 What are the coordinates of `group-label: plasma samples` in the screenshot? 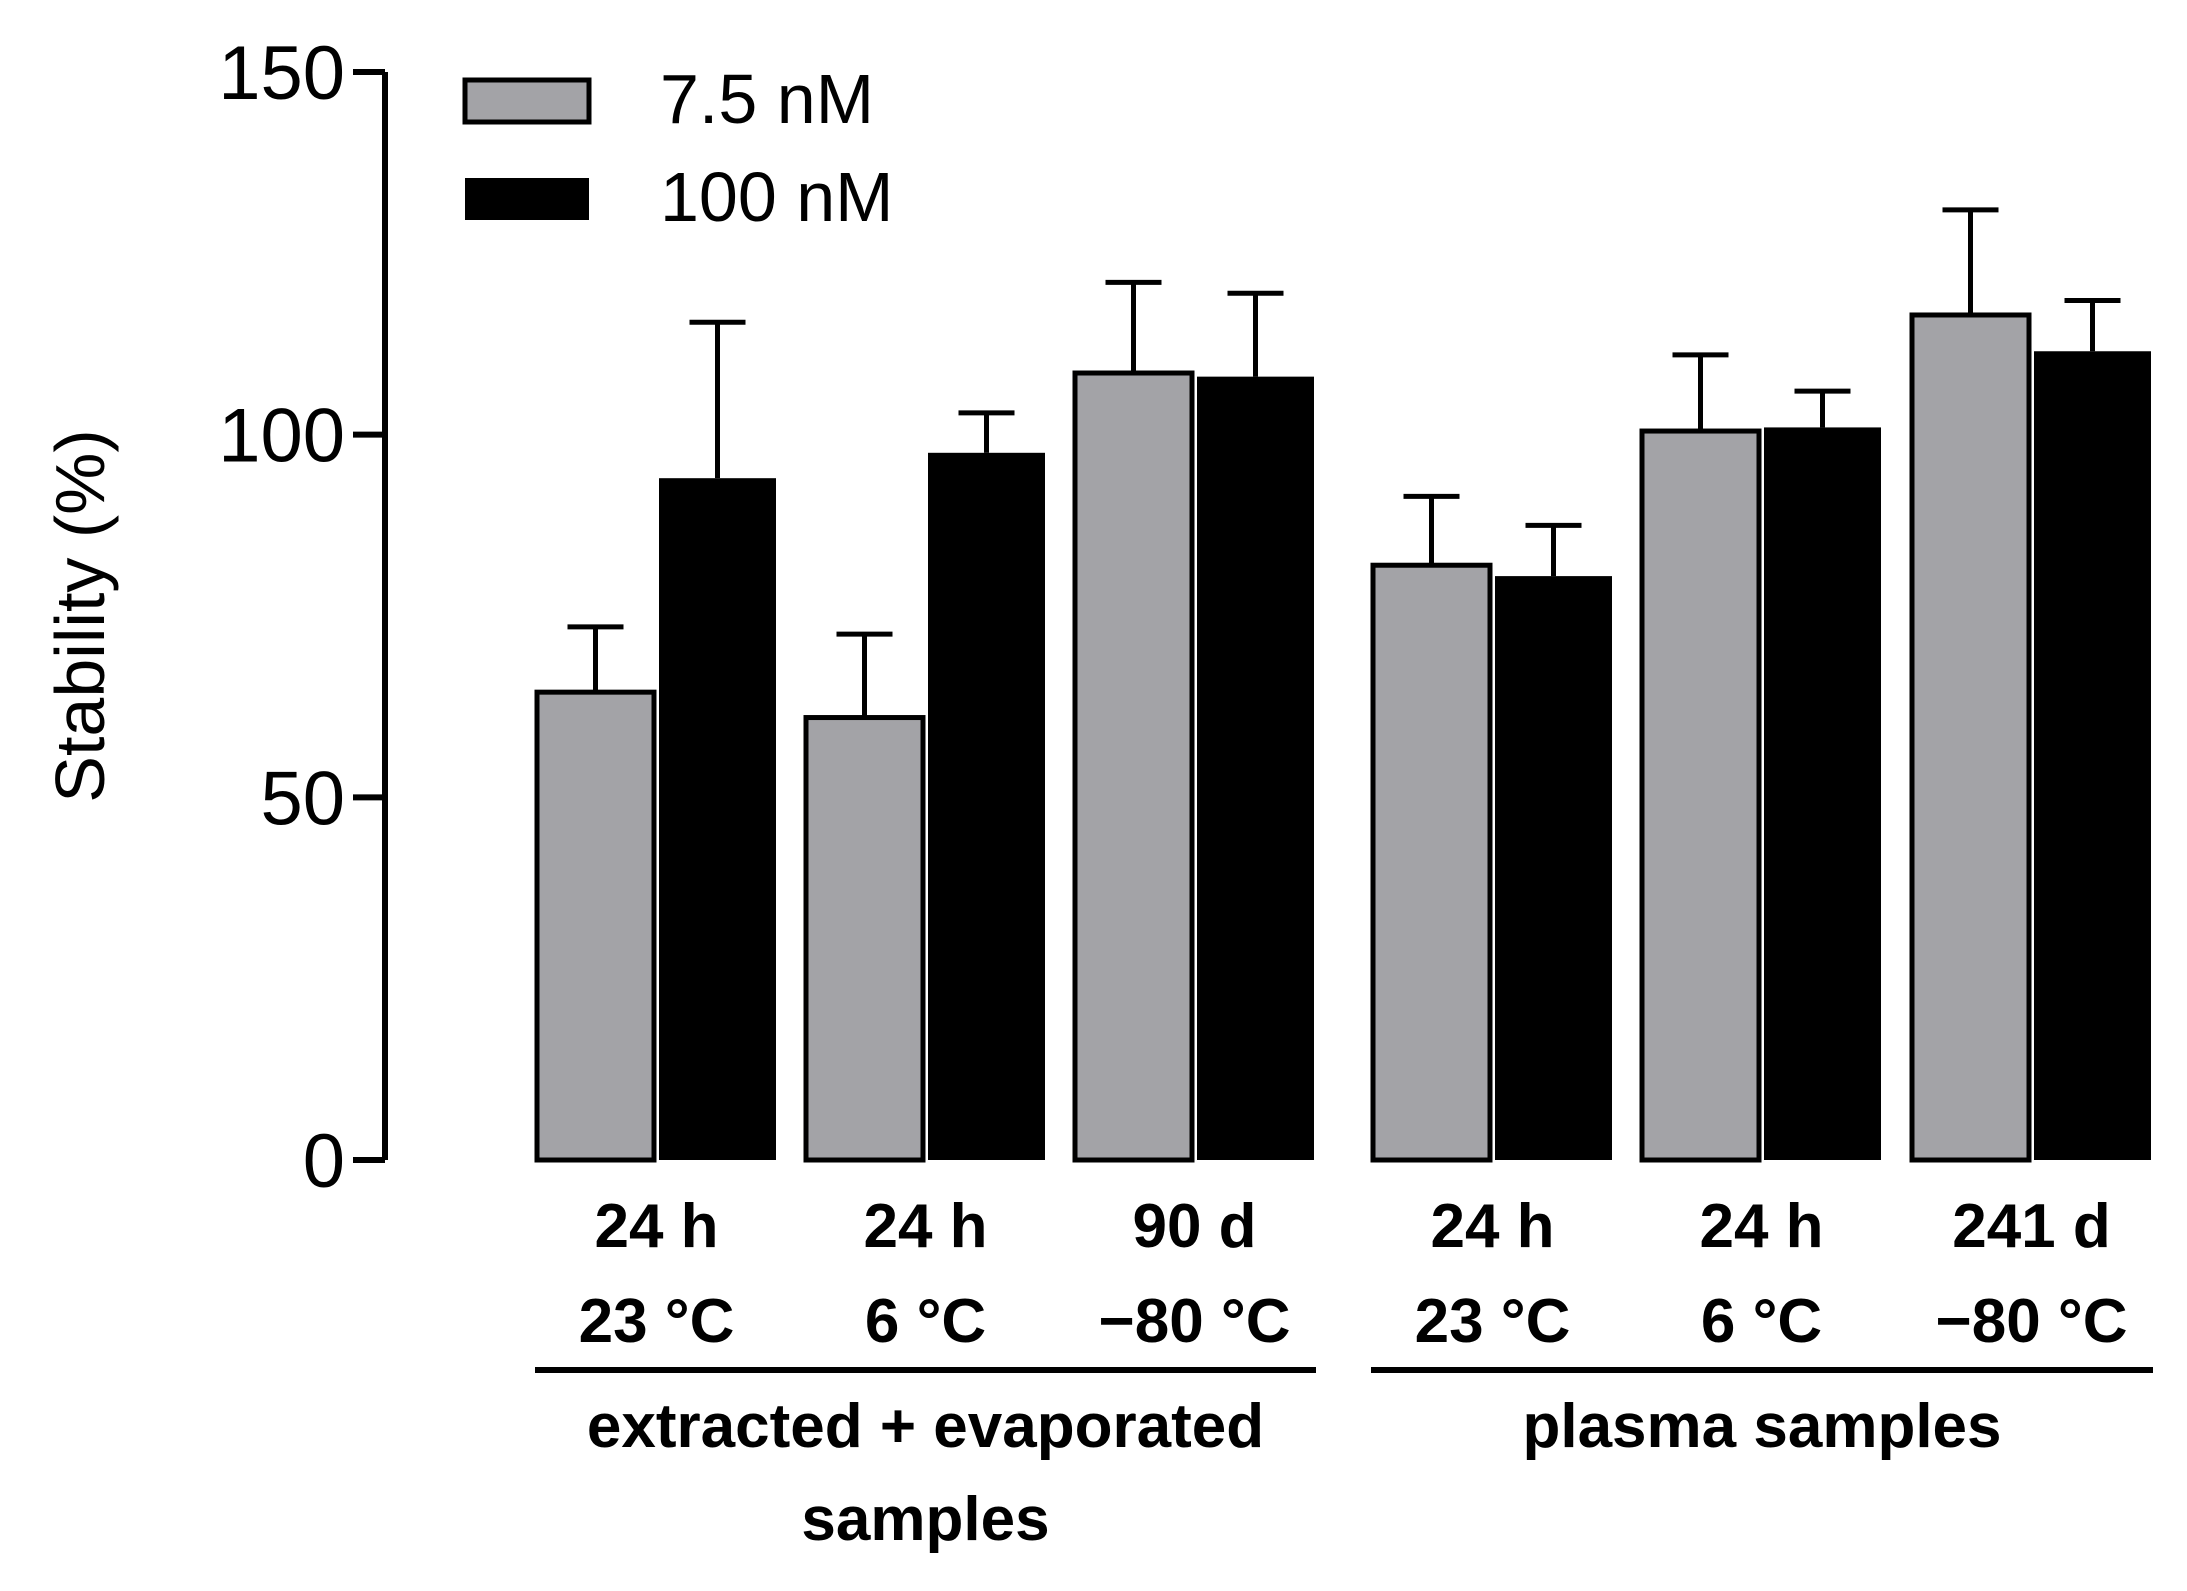 It's located at (1761, 1426).